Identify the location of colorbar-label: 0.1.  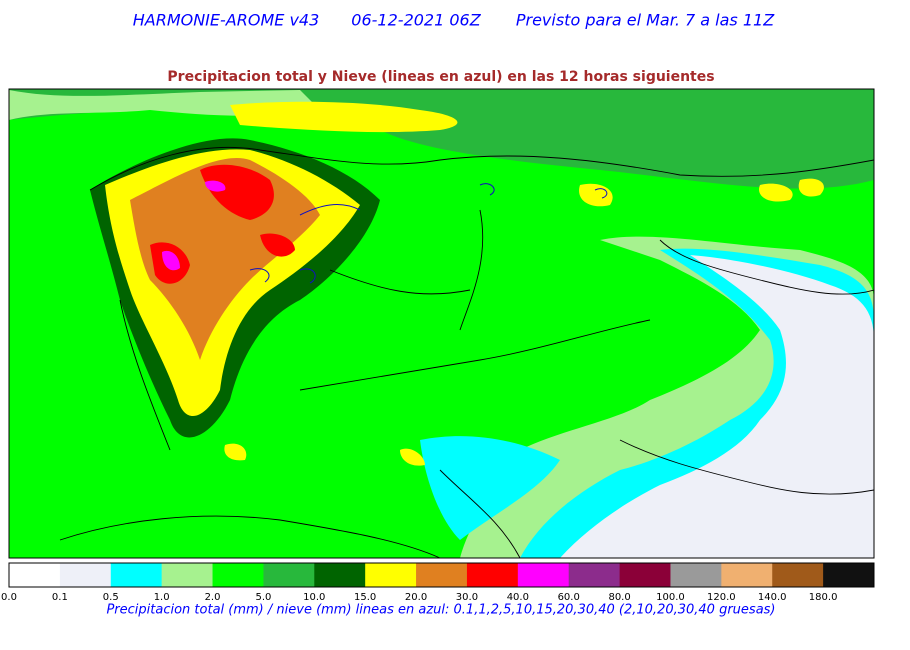
(60, 597).